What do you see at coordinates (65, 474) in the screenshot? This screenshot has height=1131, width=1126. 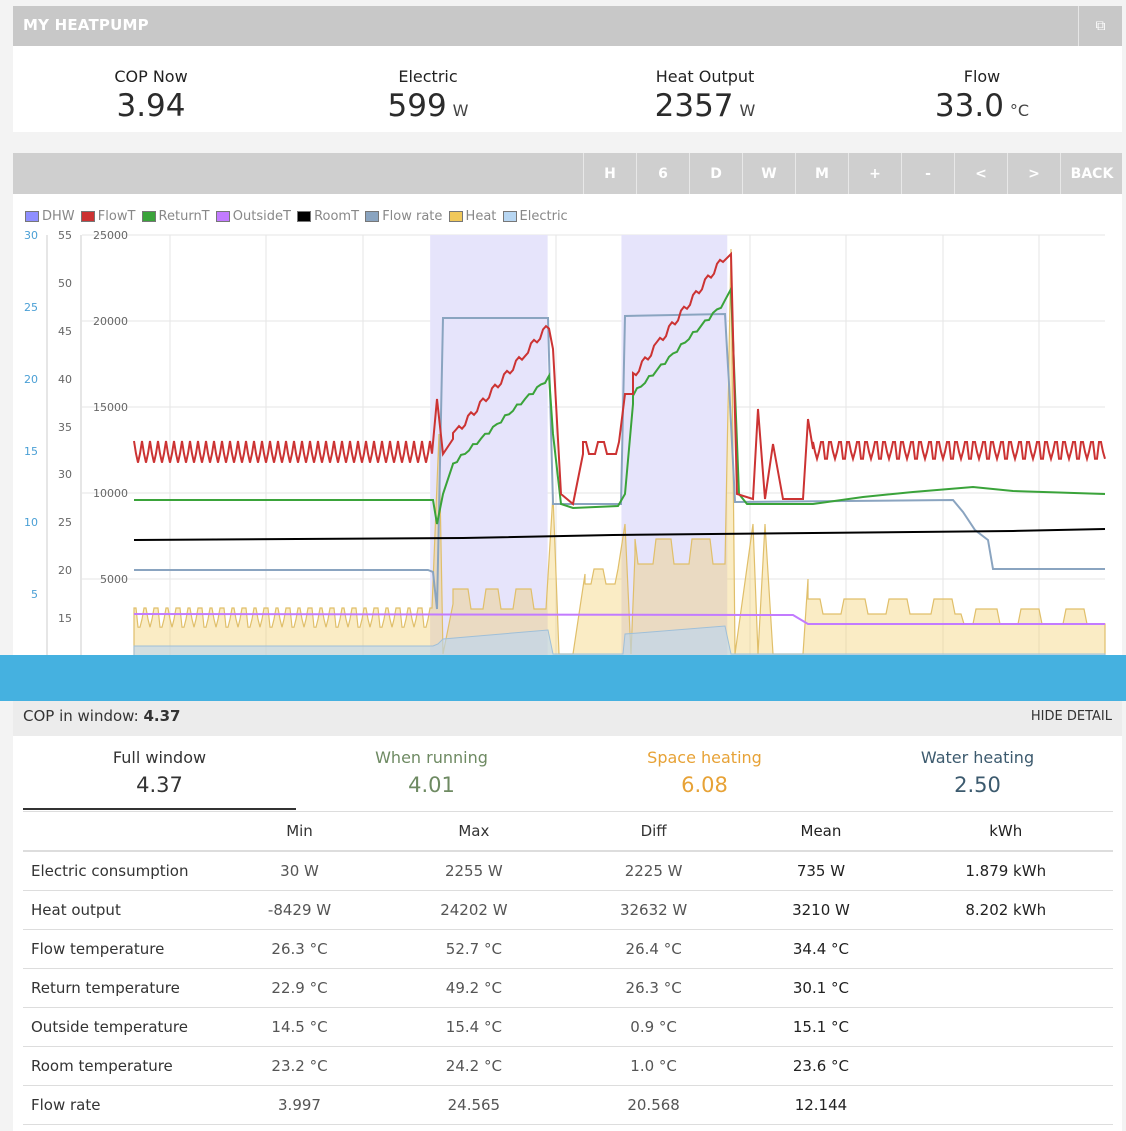 I see `temperature-tick: 30` at bounding box center [65, 474].